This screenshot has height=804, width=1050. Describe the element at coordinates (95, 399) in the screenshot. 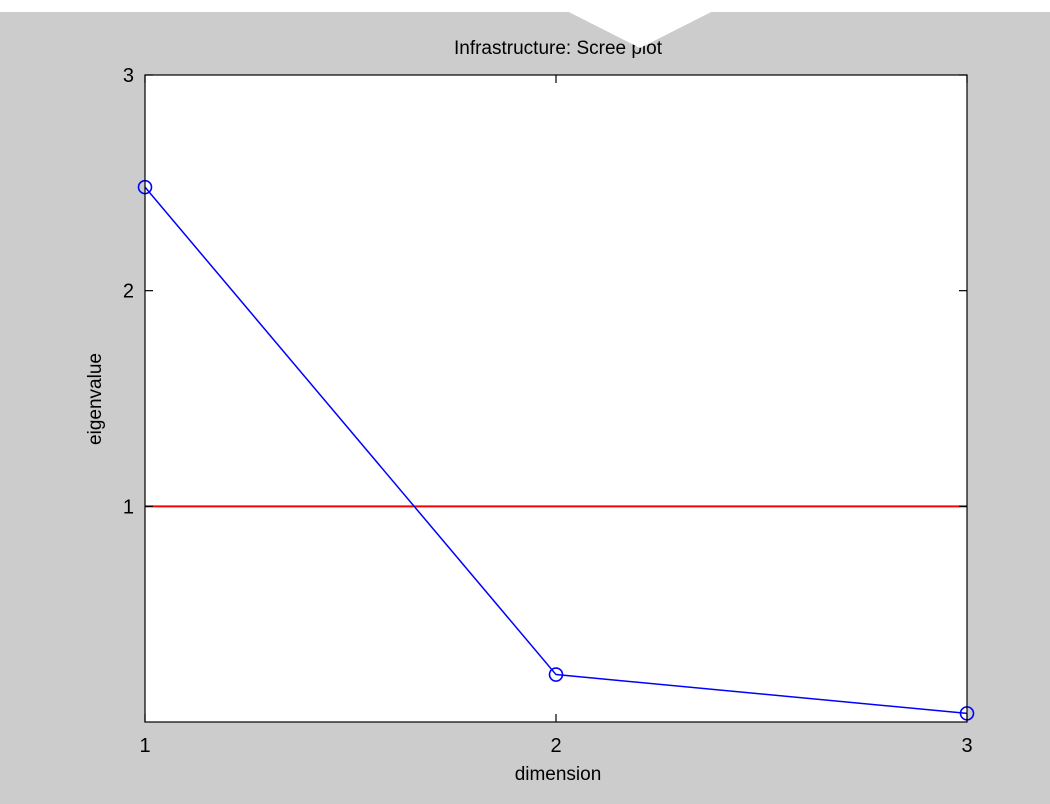

I see `y-axis-label: eigenvalue` at that location.